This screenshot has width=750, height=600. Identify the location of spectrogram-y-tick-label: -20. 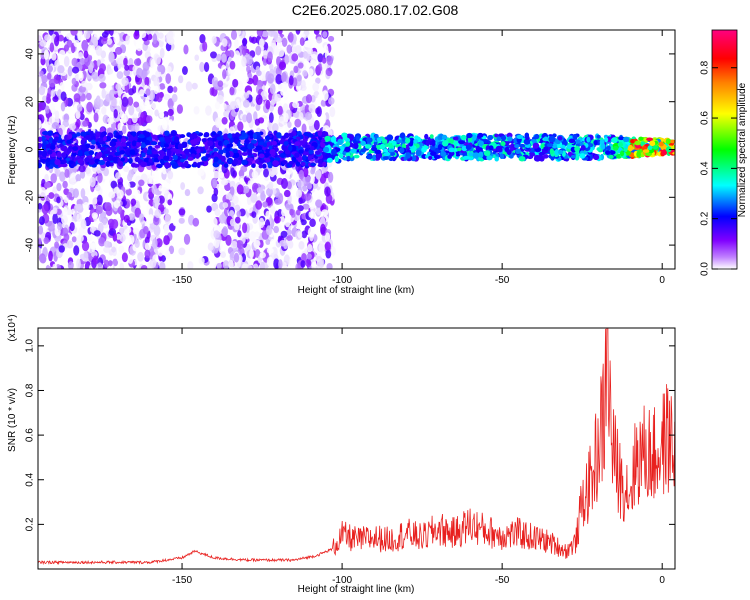
(30, 197).